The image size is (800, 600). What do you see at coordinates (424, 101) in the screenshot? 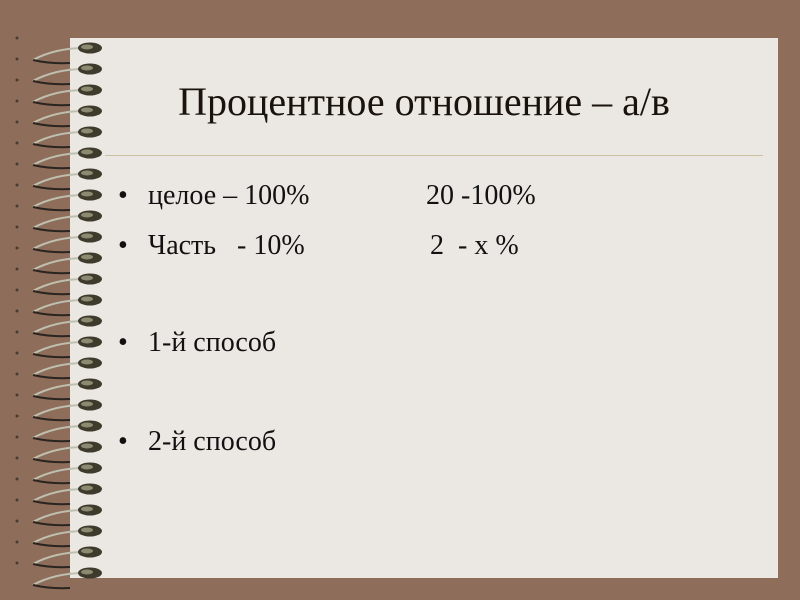
I see `slide-title: Процентное отношение – а/в` at bounding box center [424, 101].